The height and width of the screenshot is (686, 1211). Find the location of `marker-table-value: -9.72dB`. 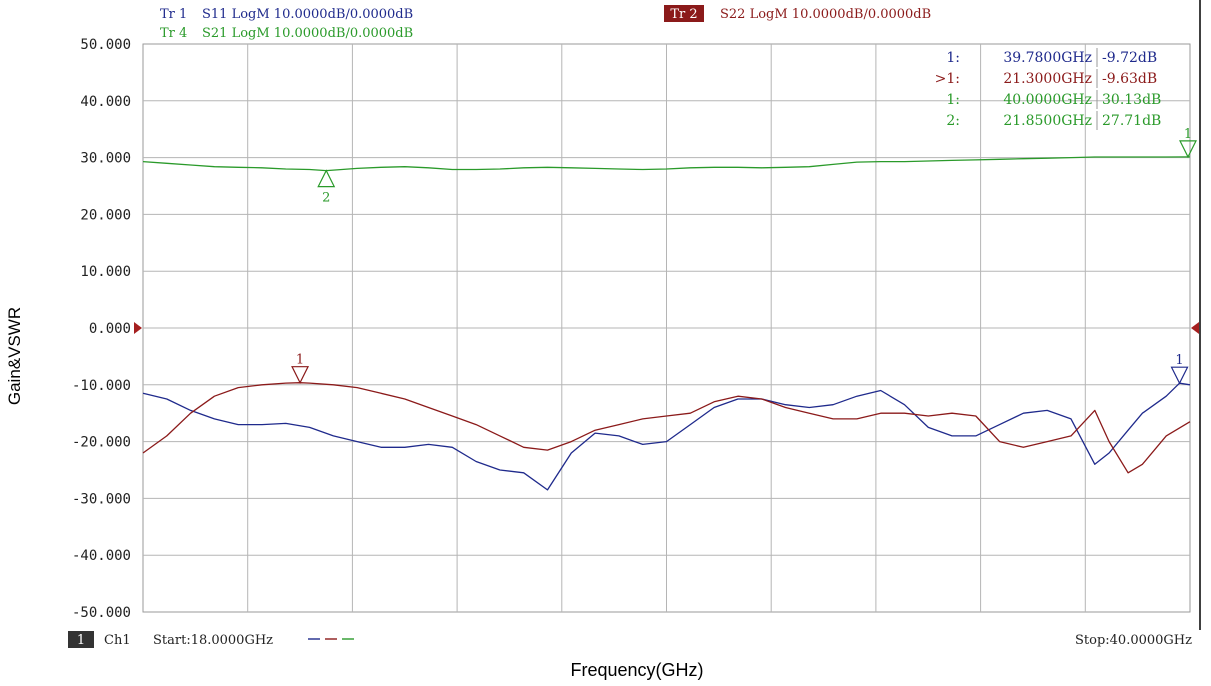

marker-table-value: -9.72dB is located at coordinates (1129, 58).